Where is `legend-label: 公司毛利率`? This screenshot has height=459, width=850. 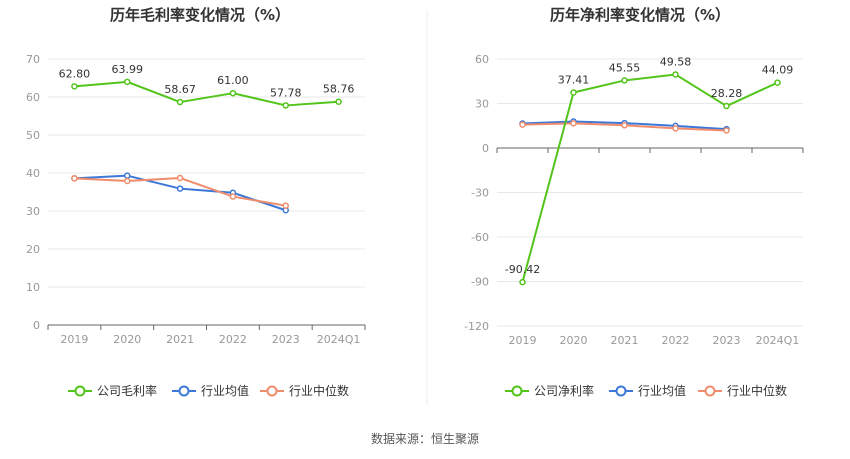 legend-label: 公司毛利率 is located at coordinates (127, 390).